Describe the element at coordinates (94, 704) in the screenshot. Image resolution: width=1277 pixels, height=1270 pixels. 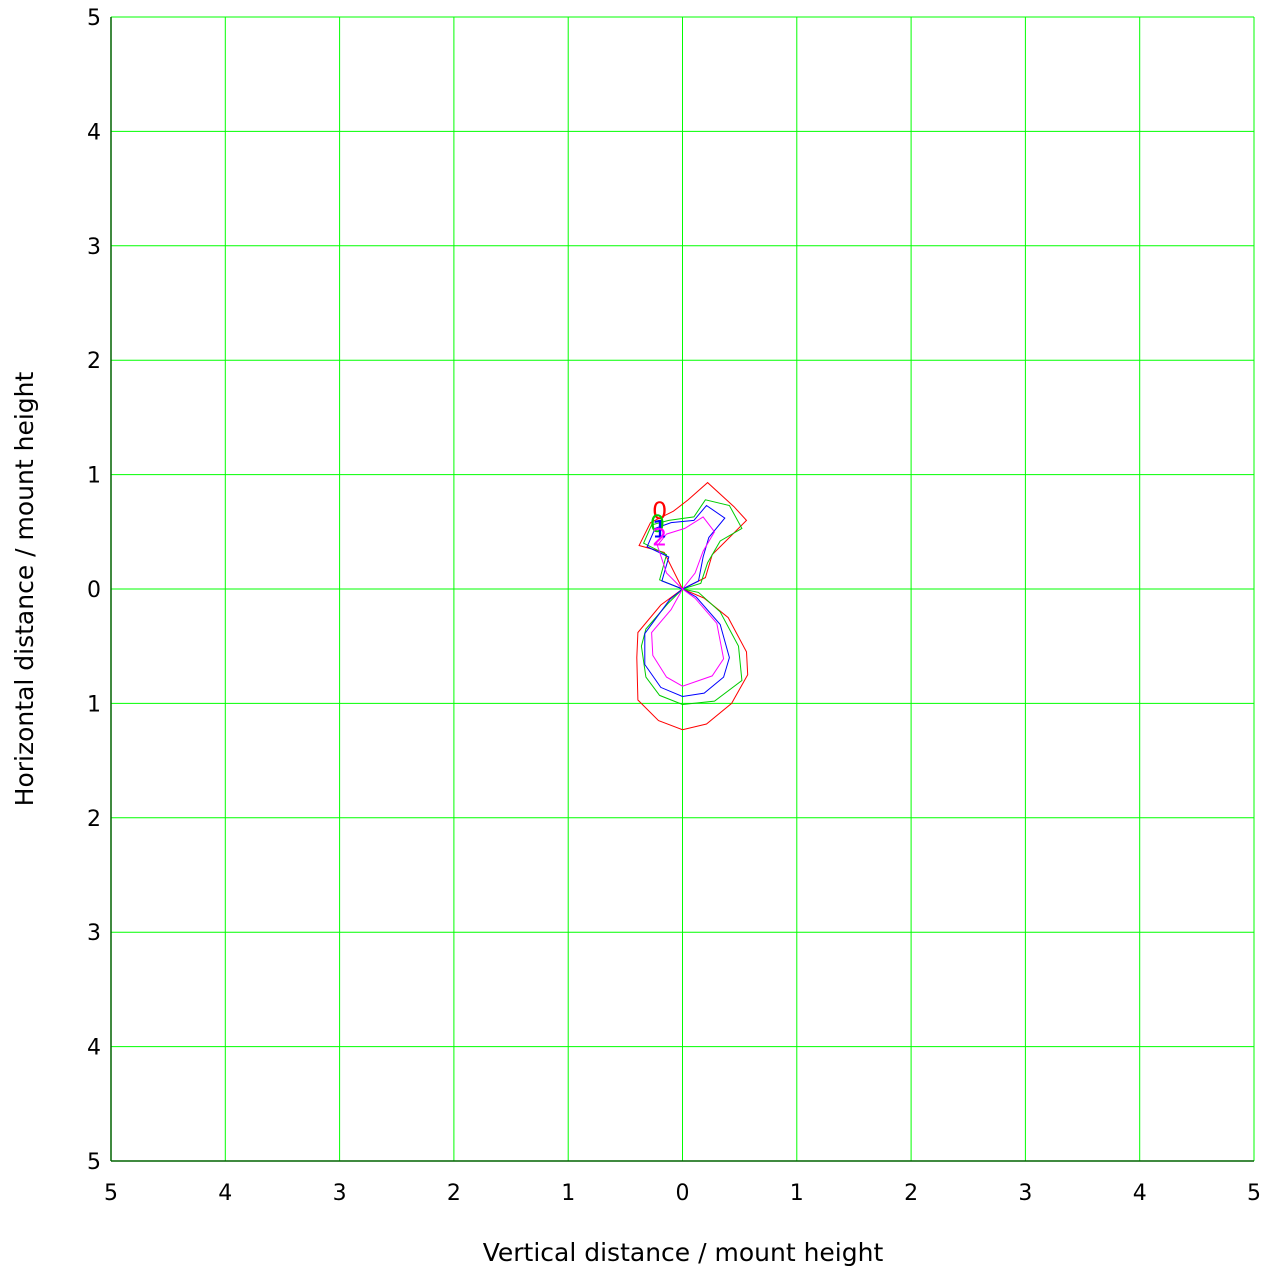
I see `y-tick-label-6: 1` at that location.